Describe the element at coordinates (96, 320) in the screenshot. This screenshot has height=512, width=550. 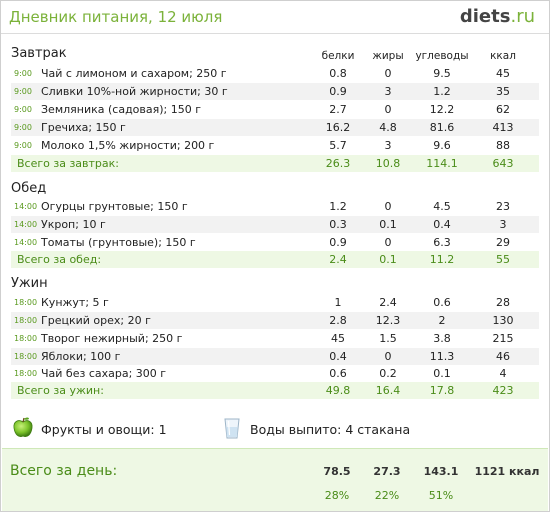
I see `item-name: Грецкий орех; 20 г` at that location.